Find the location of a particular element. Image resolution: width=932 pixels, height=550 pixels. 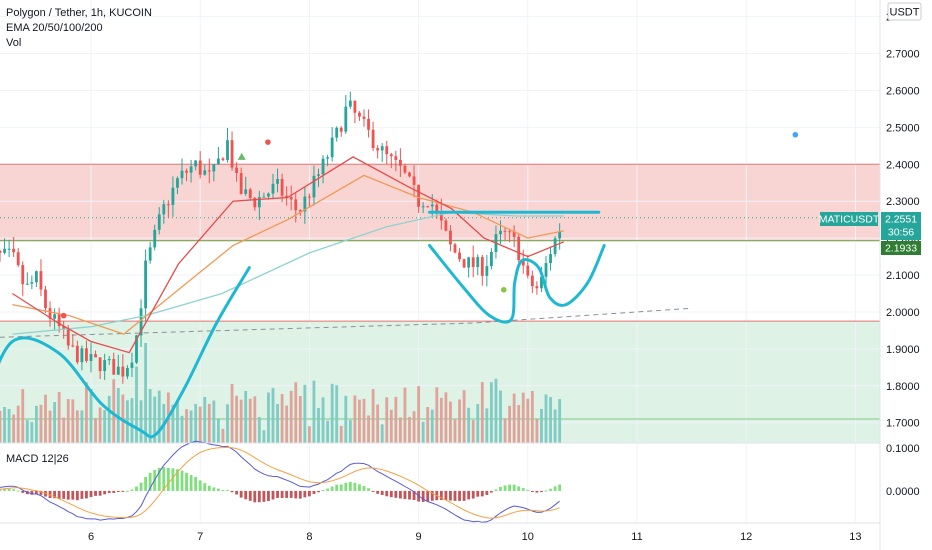

time-tick-label: 12 is located at coordinates (746, 537).